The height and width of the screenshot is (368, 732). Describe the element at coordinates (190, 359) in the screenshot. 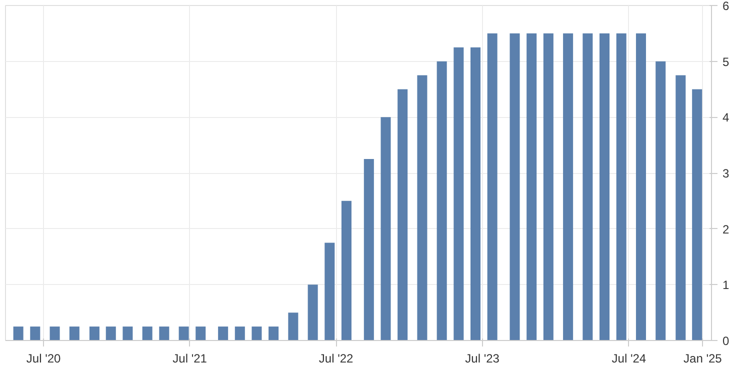

I see `x-tick-label: Jul '21` at that location.